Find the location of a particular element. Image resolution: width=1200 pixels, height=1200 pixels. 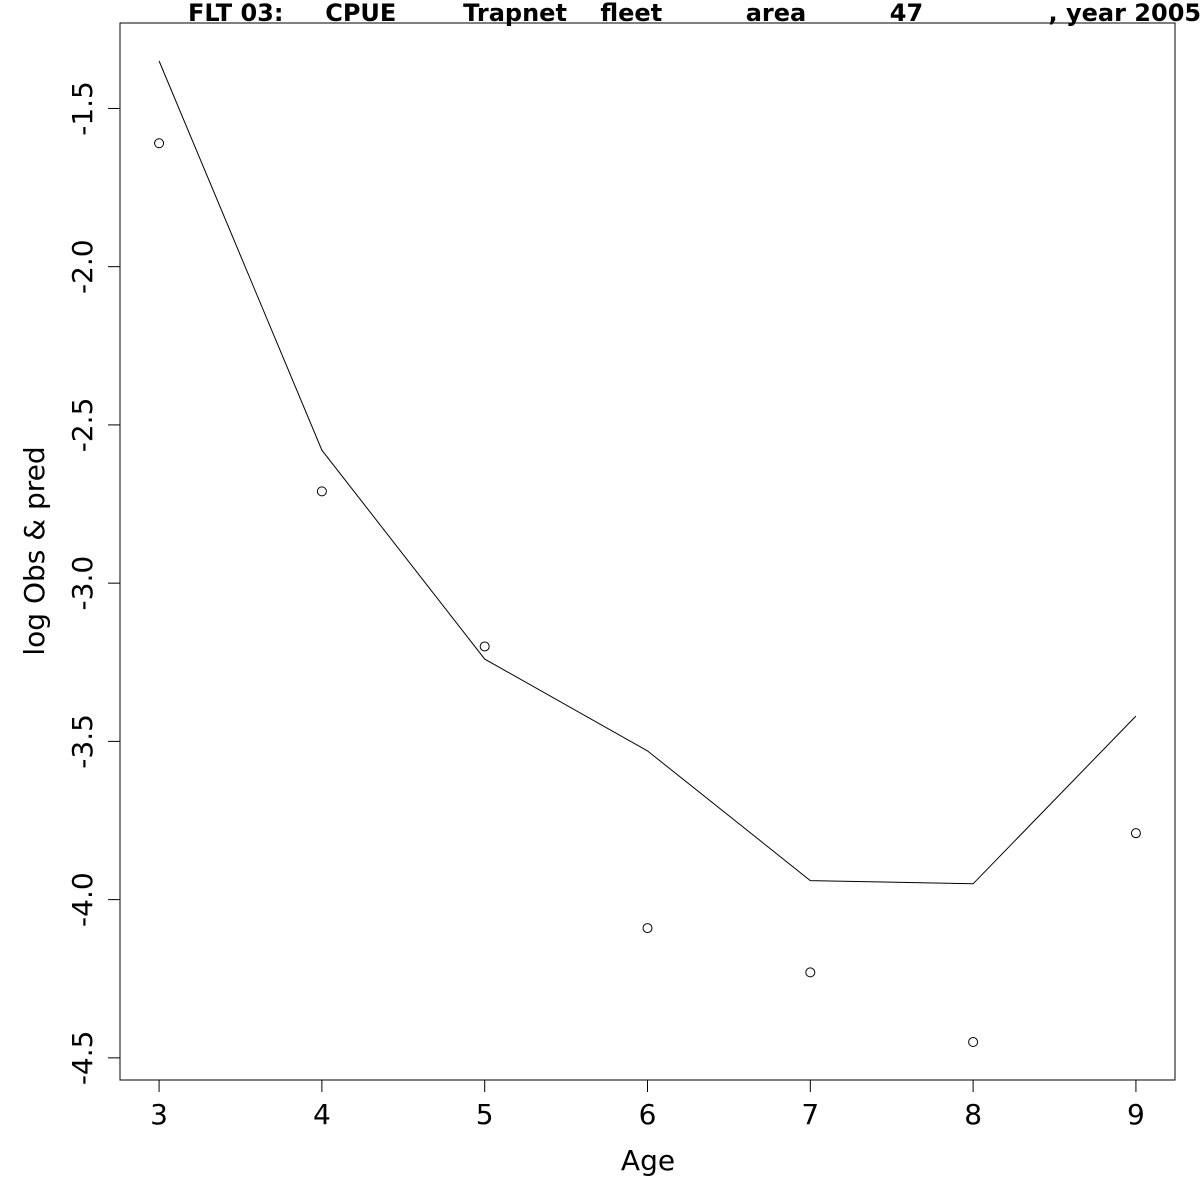

y-tick-label: -2.0 is located at coordinates (82, 266).